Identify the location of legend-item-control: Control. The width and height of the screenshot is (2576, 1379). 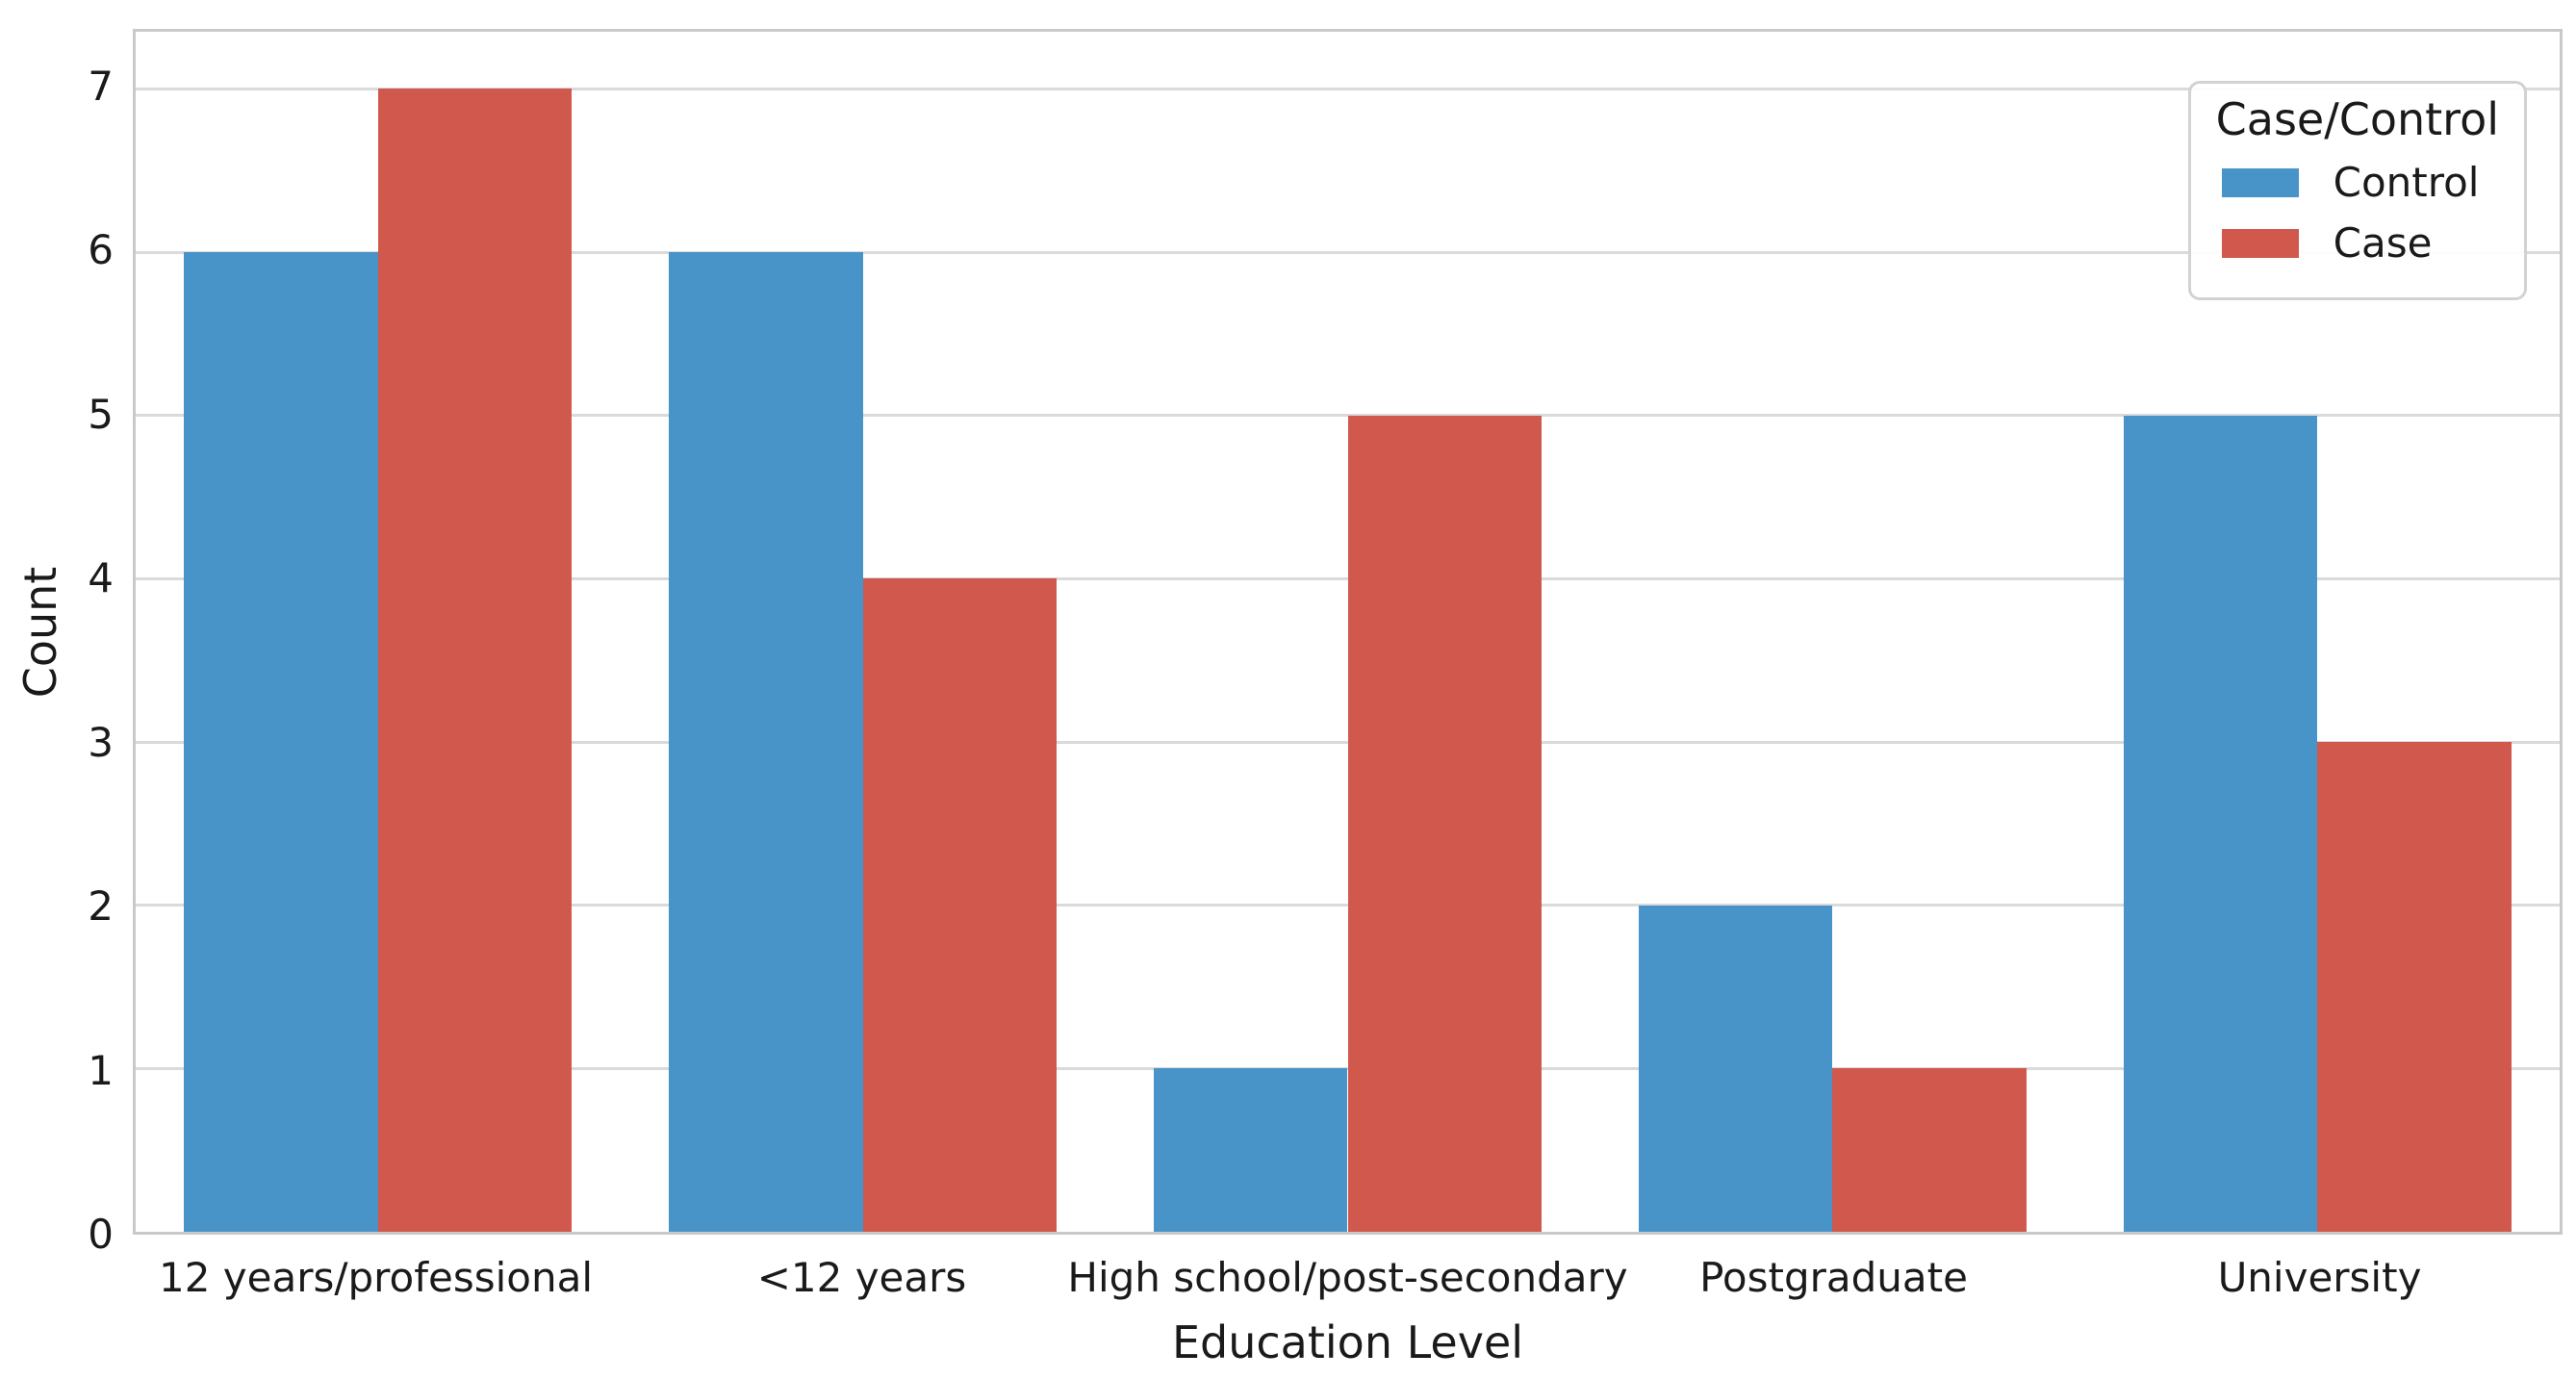
(2360, 182).